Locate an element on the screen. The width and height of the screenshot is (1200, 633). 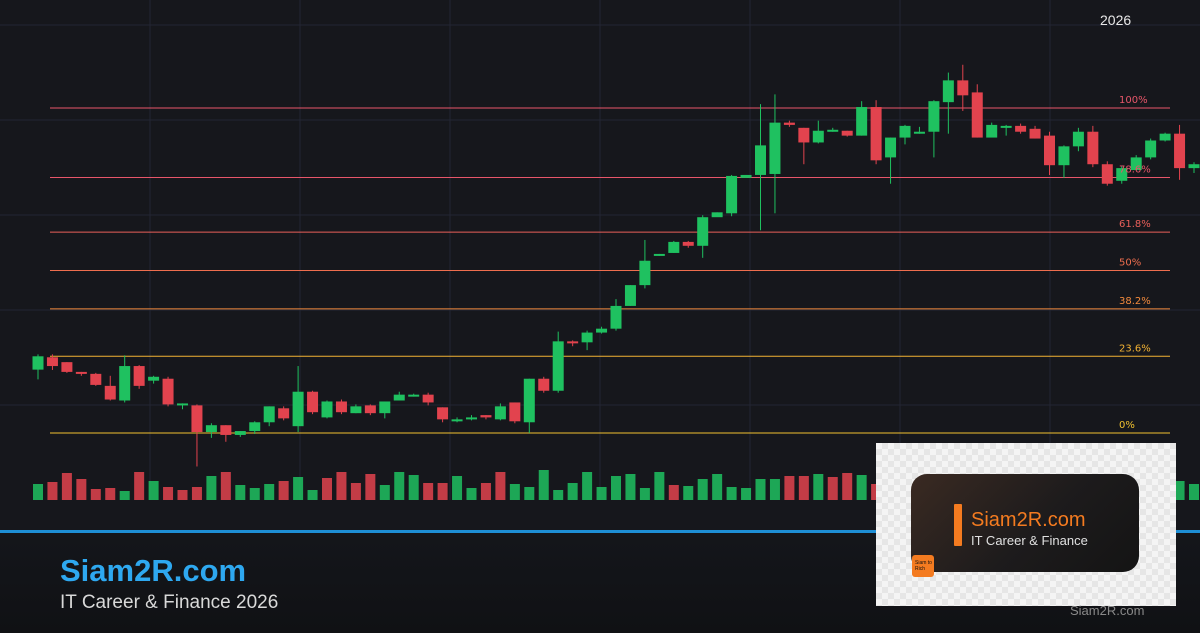
fib-label-5: 23.6% is located at coordinates (1135, 348).